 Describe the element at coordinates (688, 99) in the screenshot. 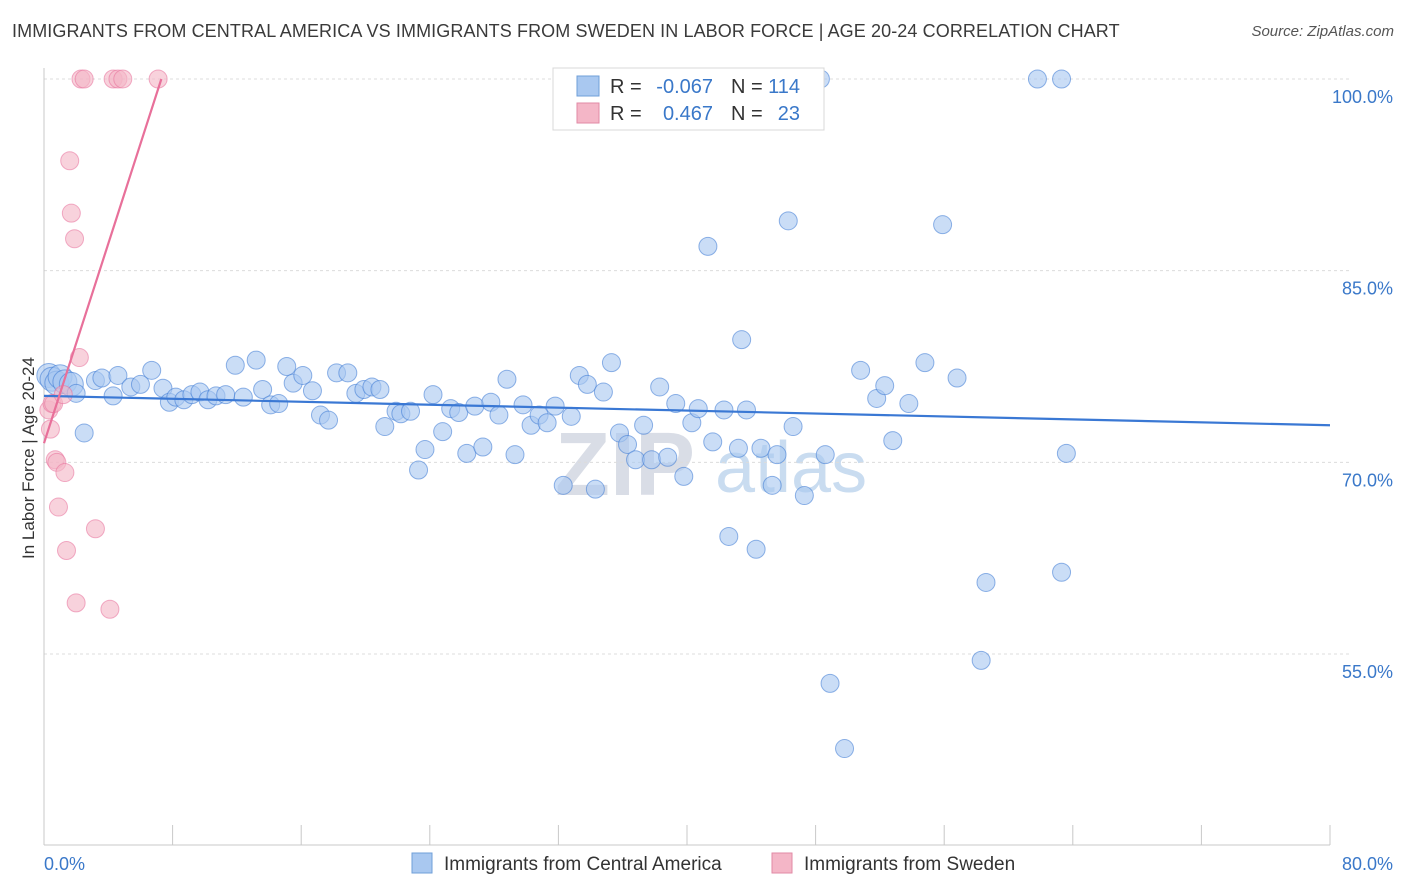

I see `stats-legend: R = -0.067 N = 114 R = 0.467 N = 23` at that location.